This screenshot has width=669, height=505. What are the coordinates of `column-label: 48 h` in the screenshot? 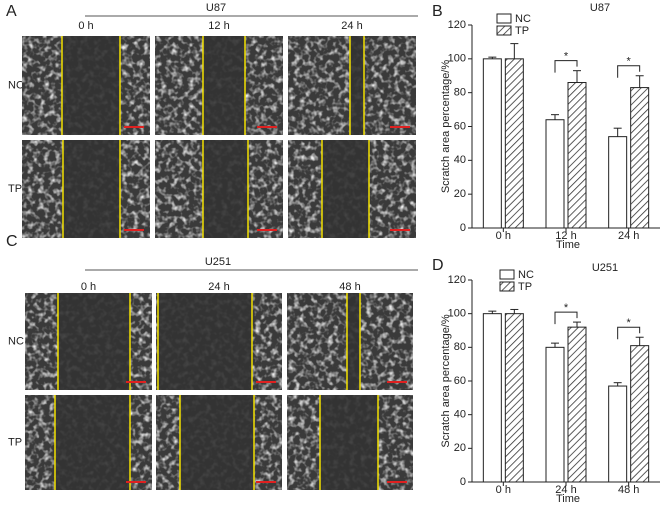 It's located at (349, 287).